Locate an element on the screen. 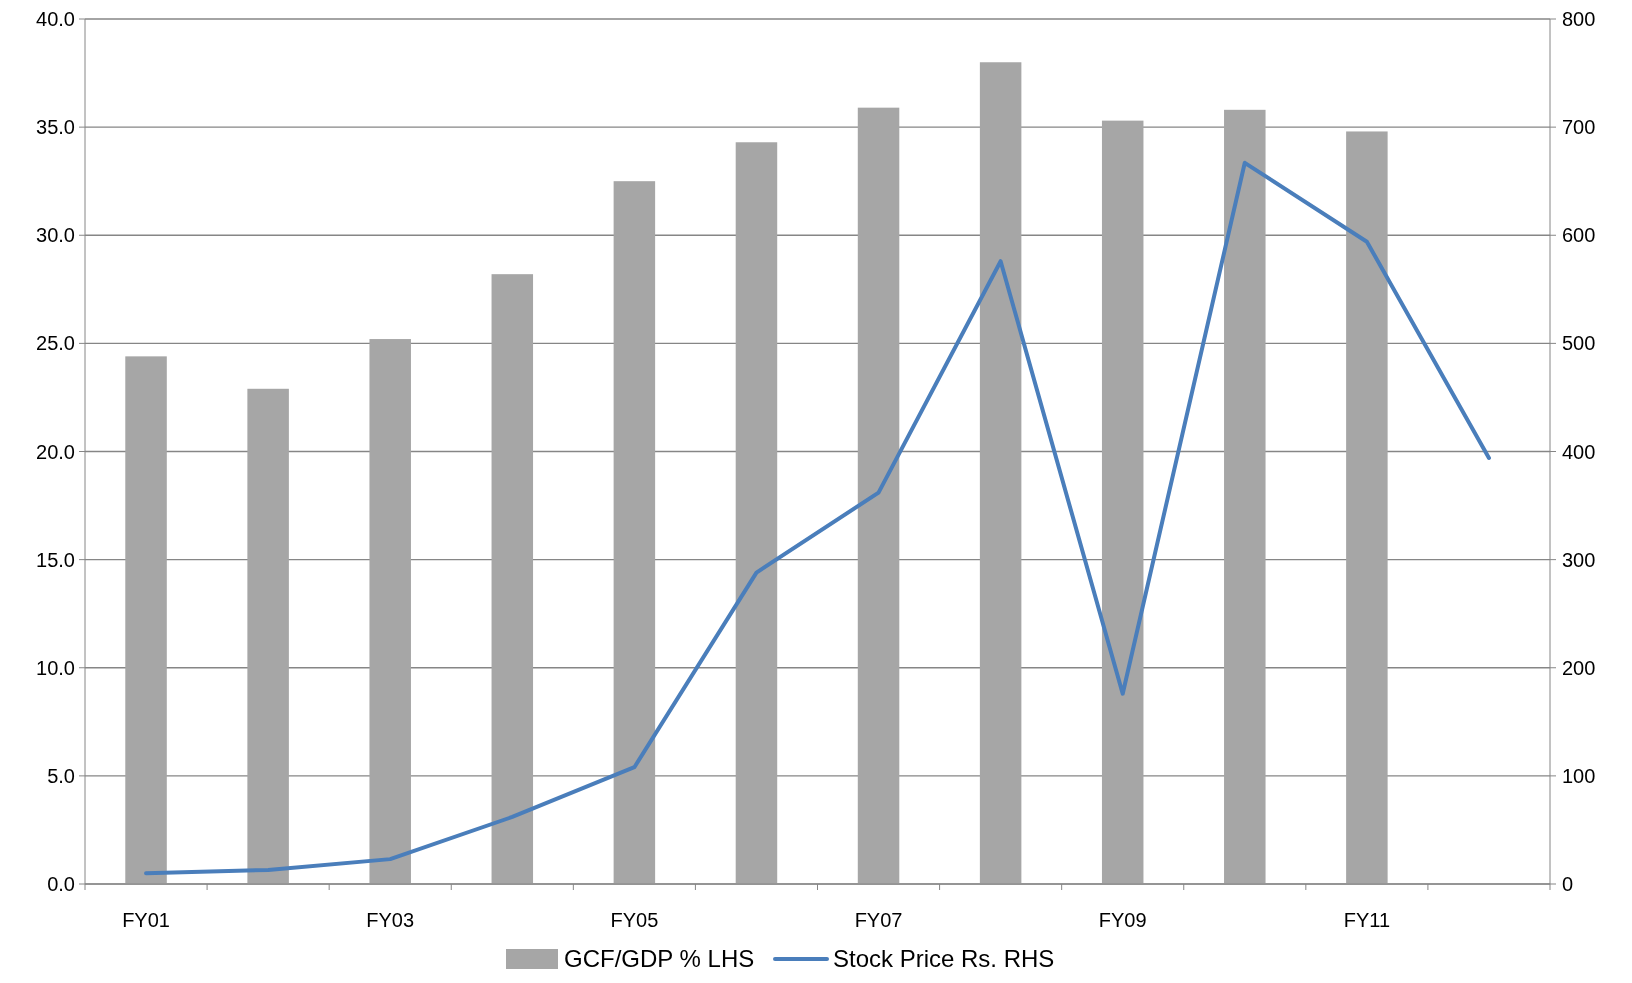 This screenshot has width=1632, height=983. x-tick-label: FY11 is located at coordinates (1367, 920).